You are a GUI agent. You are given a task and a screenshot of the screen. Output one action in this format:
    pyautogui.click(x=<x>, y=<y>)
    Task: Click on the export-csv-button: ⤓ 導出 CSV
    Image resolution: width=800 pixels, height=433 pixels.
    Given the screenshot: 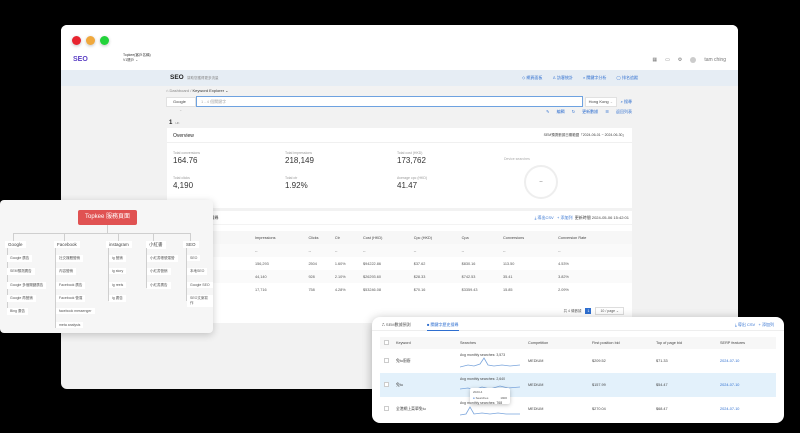 What is the action you would take?
    pyautogui.click(x=745, y=324)
    